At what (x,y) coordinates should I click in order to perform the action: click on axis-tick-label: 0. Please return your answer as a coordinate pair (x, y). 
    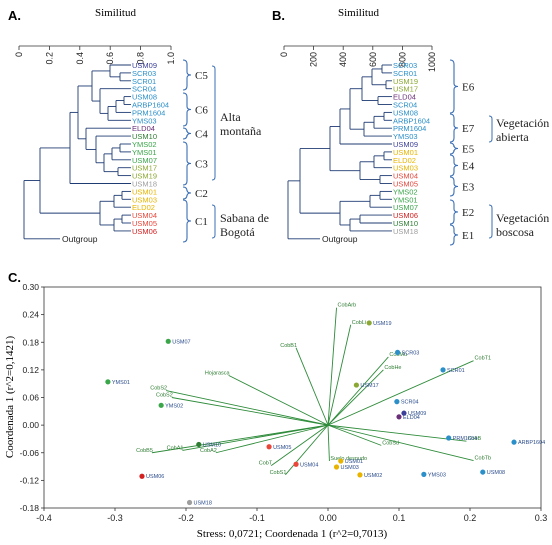
    Looking at the image, I should click on (284, 54).